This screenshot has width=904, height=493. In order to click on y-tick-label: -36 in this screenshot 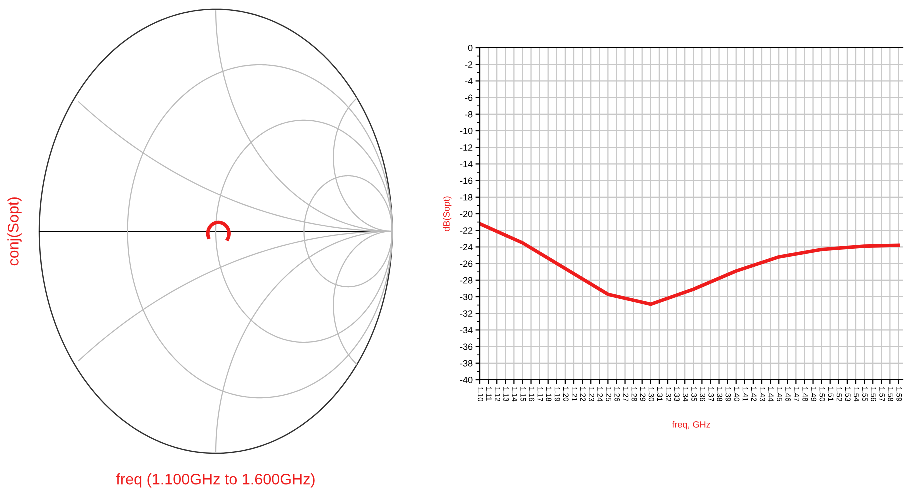, I will do `click(466, 347)`.